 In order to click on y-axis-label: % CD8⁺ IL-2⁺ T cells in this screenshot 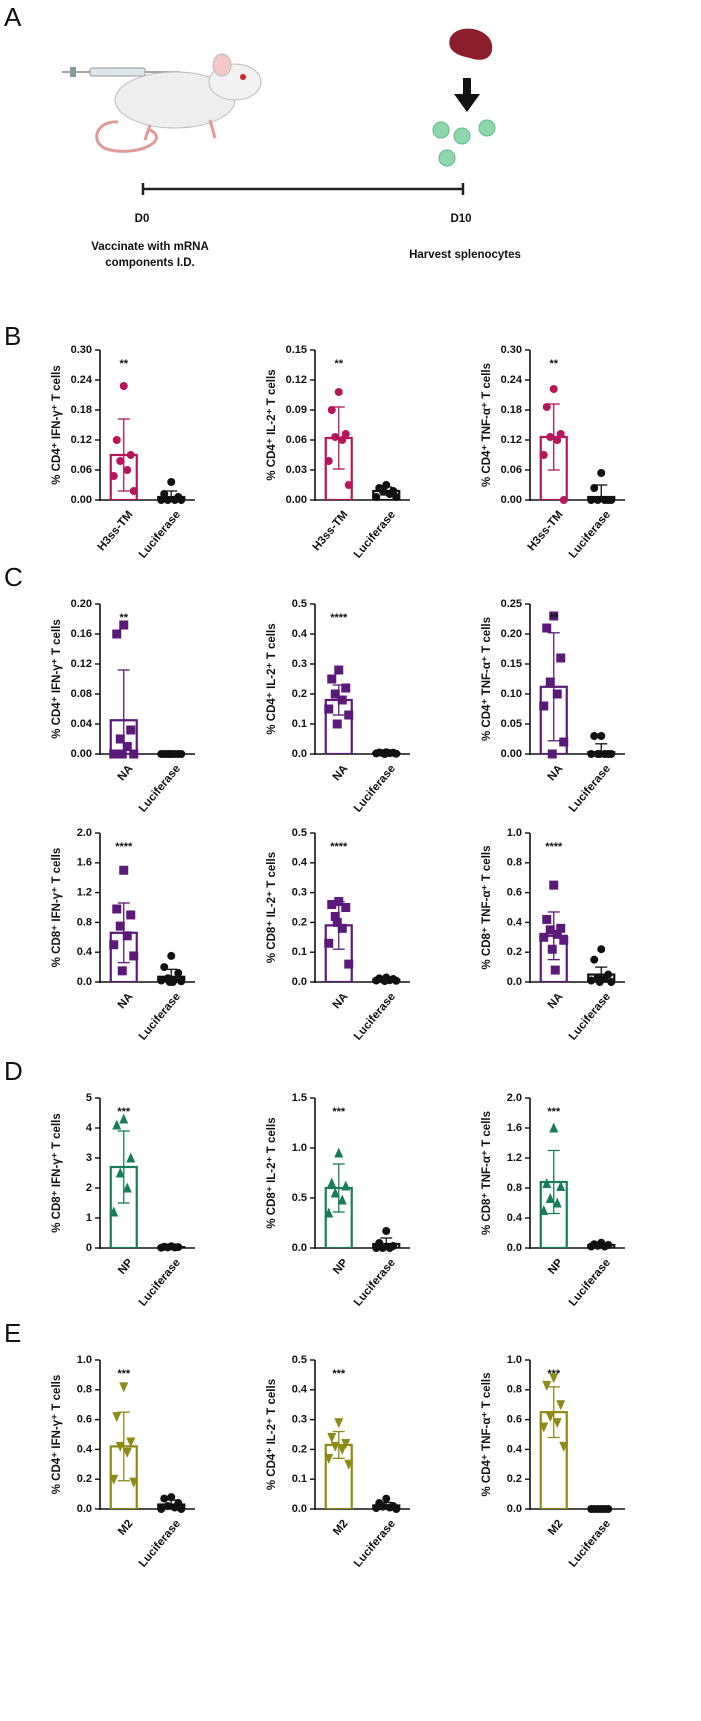, I will do `click(272, 1172)`.